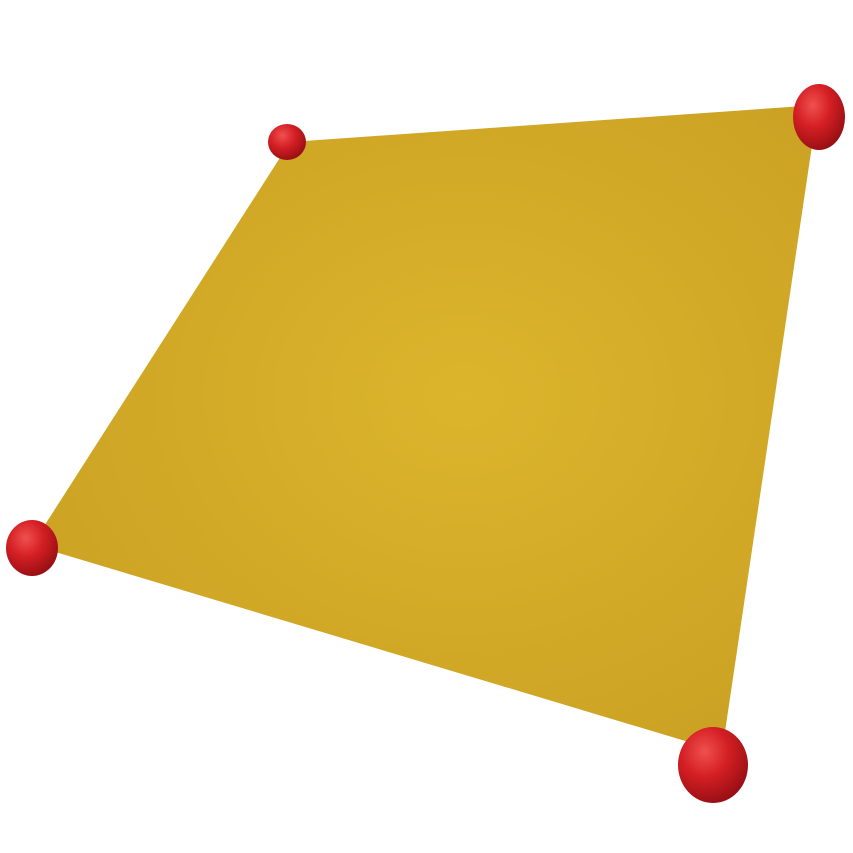 The height and width of the screenshot is (853, 853). Describe the element at coordinates (819, 117) in the screenshot. I see `vertex-top-right` at that location.